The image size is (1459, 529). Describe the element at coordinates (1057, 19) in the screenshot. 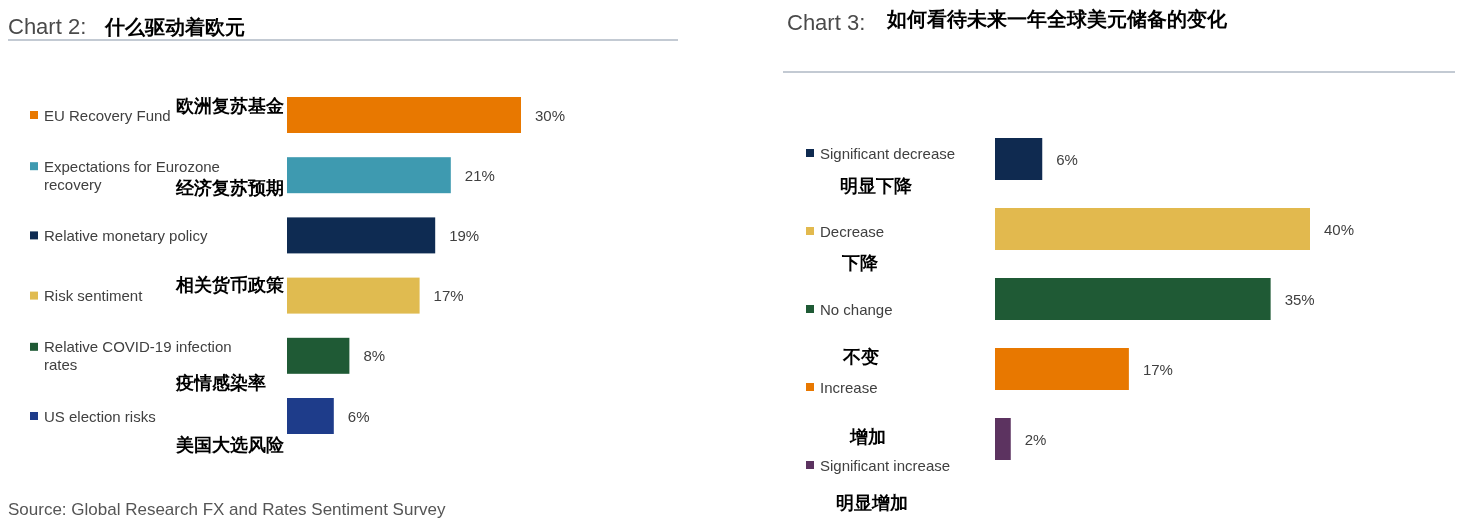

I see `chart-subtitle: 如何看待未来一年全球美元储备的变化` at that location.